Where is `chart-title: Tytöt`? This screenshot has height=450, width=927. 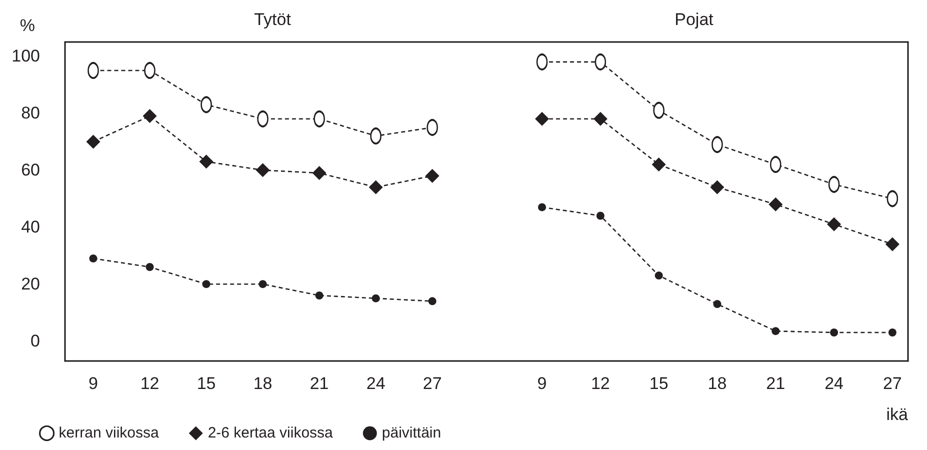 chart-title: Tytöt is located at coordinates (273, 19).